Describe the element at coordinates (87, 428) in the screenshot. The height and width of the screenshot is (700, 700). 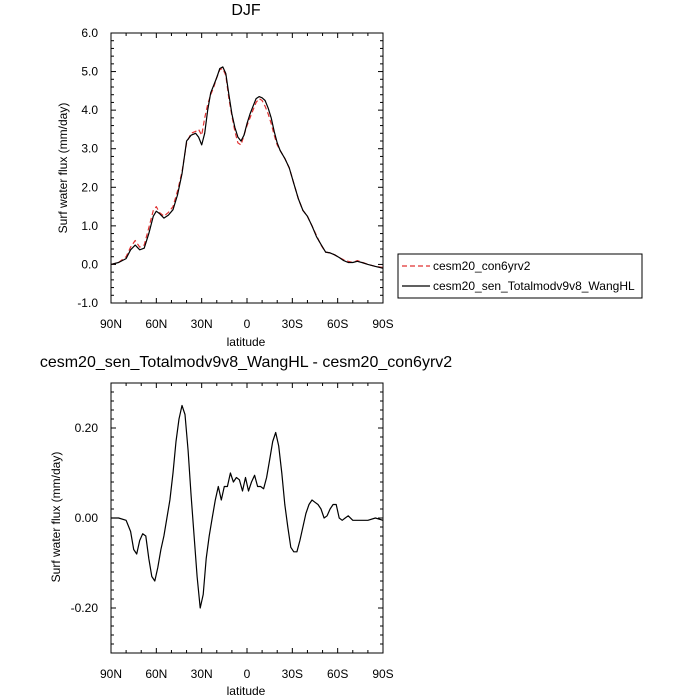
I see `bottom-y-tick-label: 0.20` at that location.